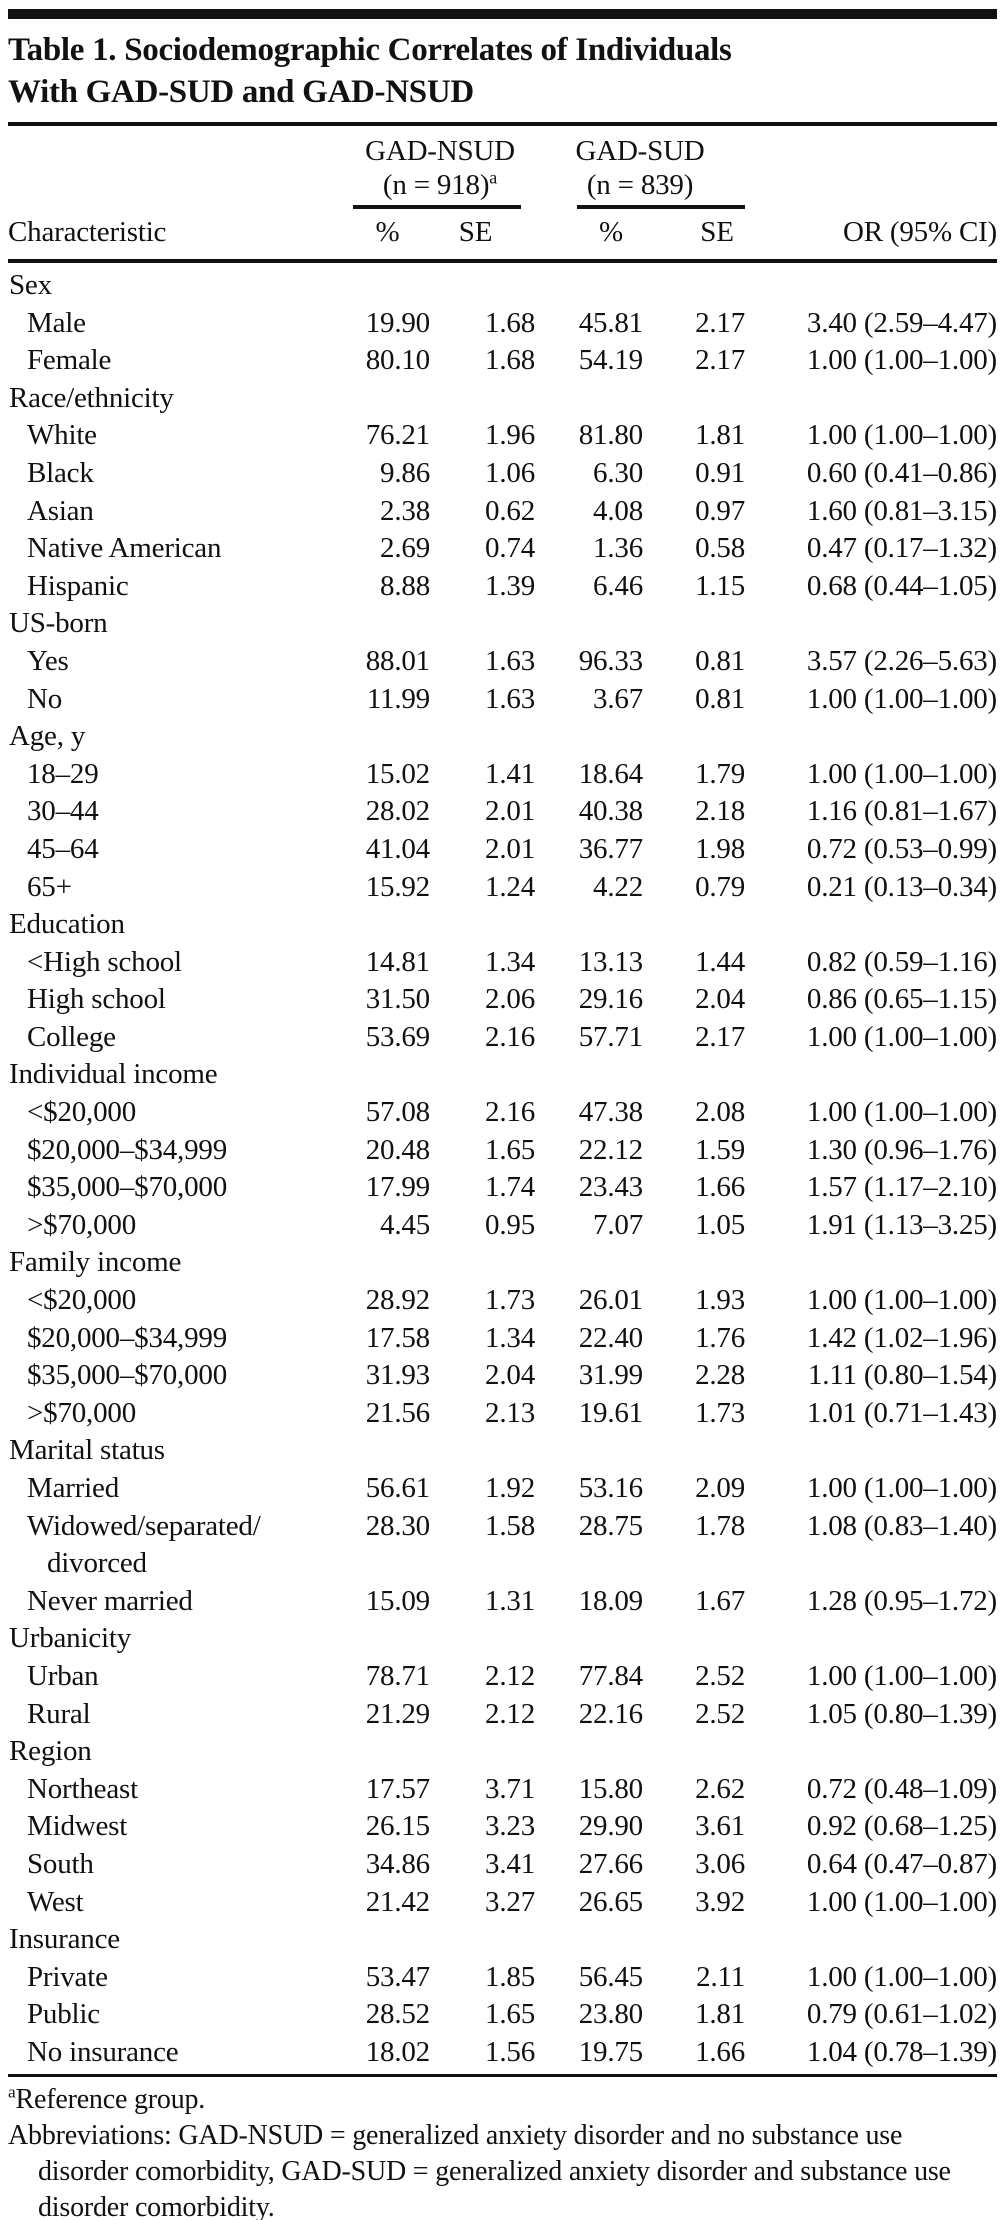 The image size is (1006, 2220). I want to click on cell-or-ci, so click(871, 1639).